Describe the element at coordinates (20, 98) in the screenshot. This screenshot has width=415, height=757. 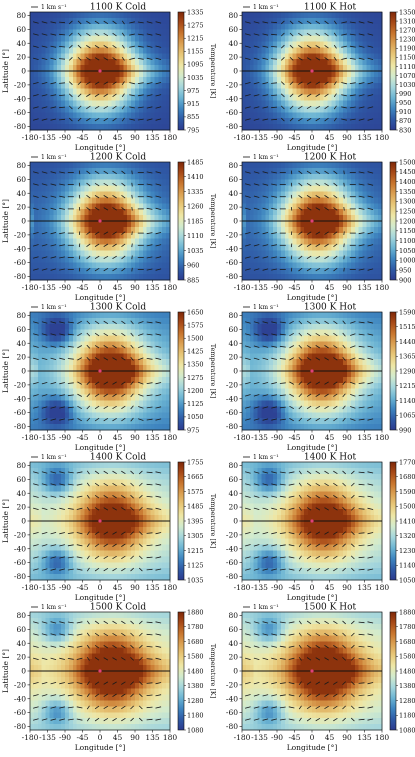
I see `y-tick-label: -40` at that location.